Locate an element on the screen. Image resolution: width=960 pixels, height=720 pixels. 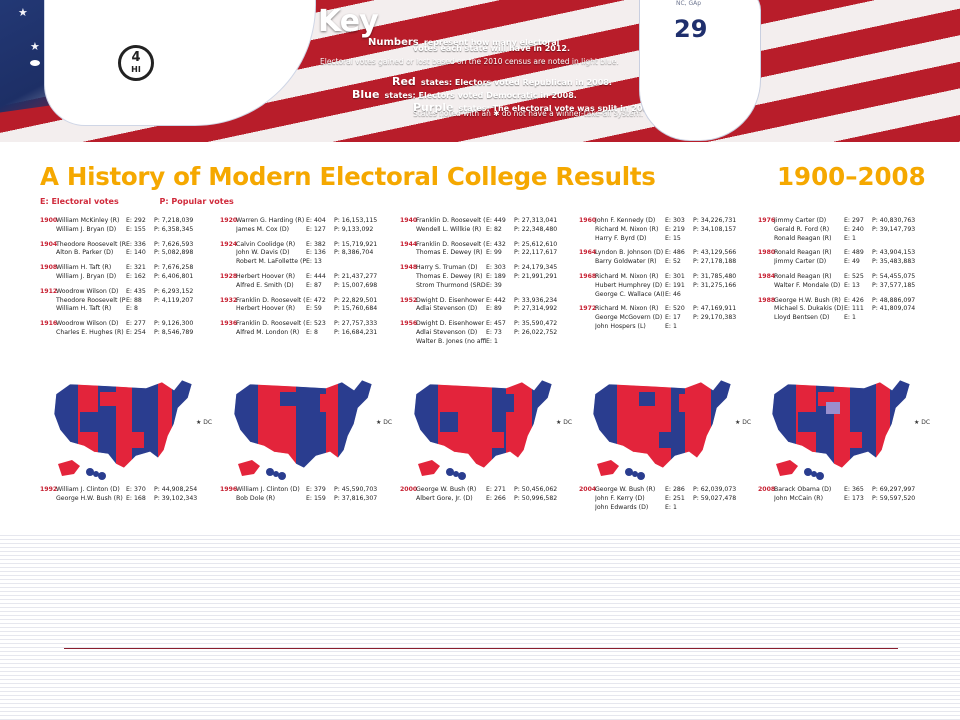
split-state is located at coordinates (833, 408).